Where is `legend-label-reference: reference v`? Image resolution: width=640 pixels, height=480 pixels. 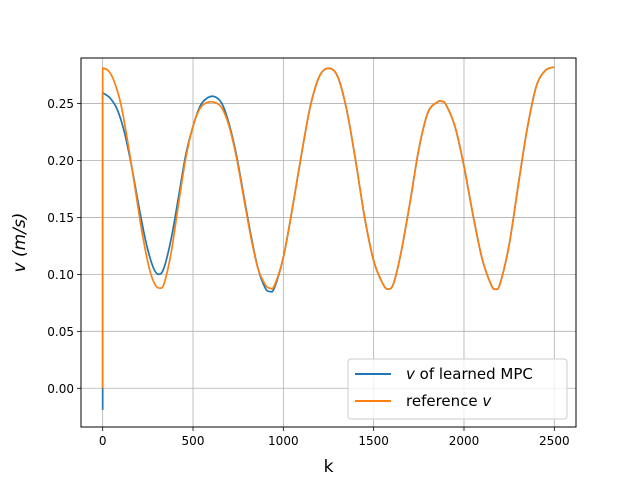 legend-label-reference: reference v is located at coordinates (449, 401).